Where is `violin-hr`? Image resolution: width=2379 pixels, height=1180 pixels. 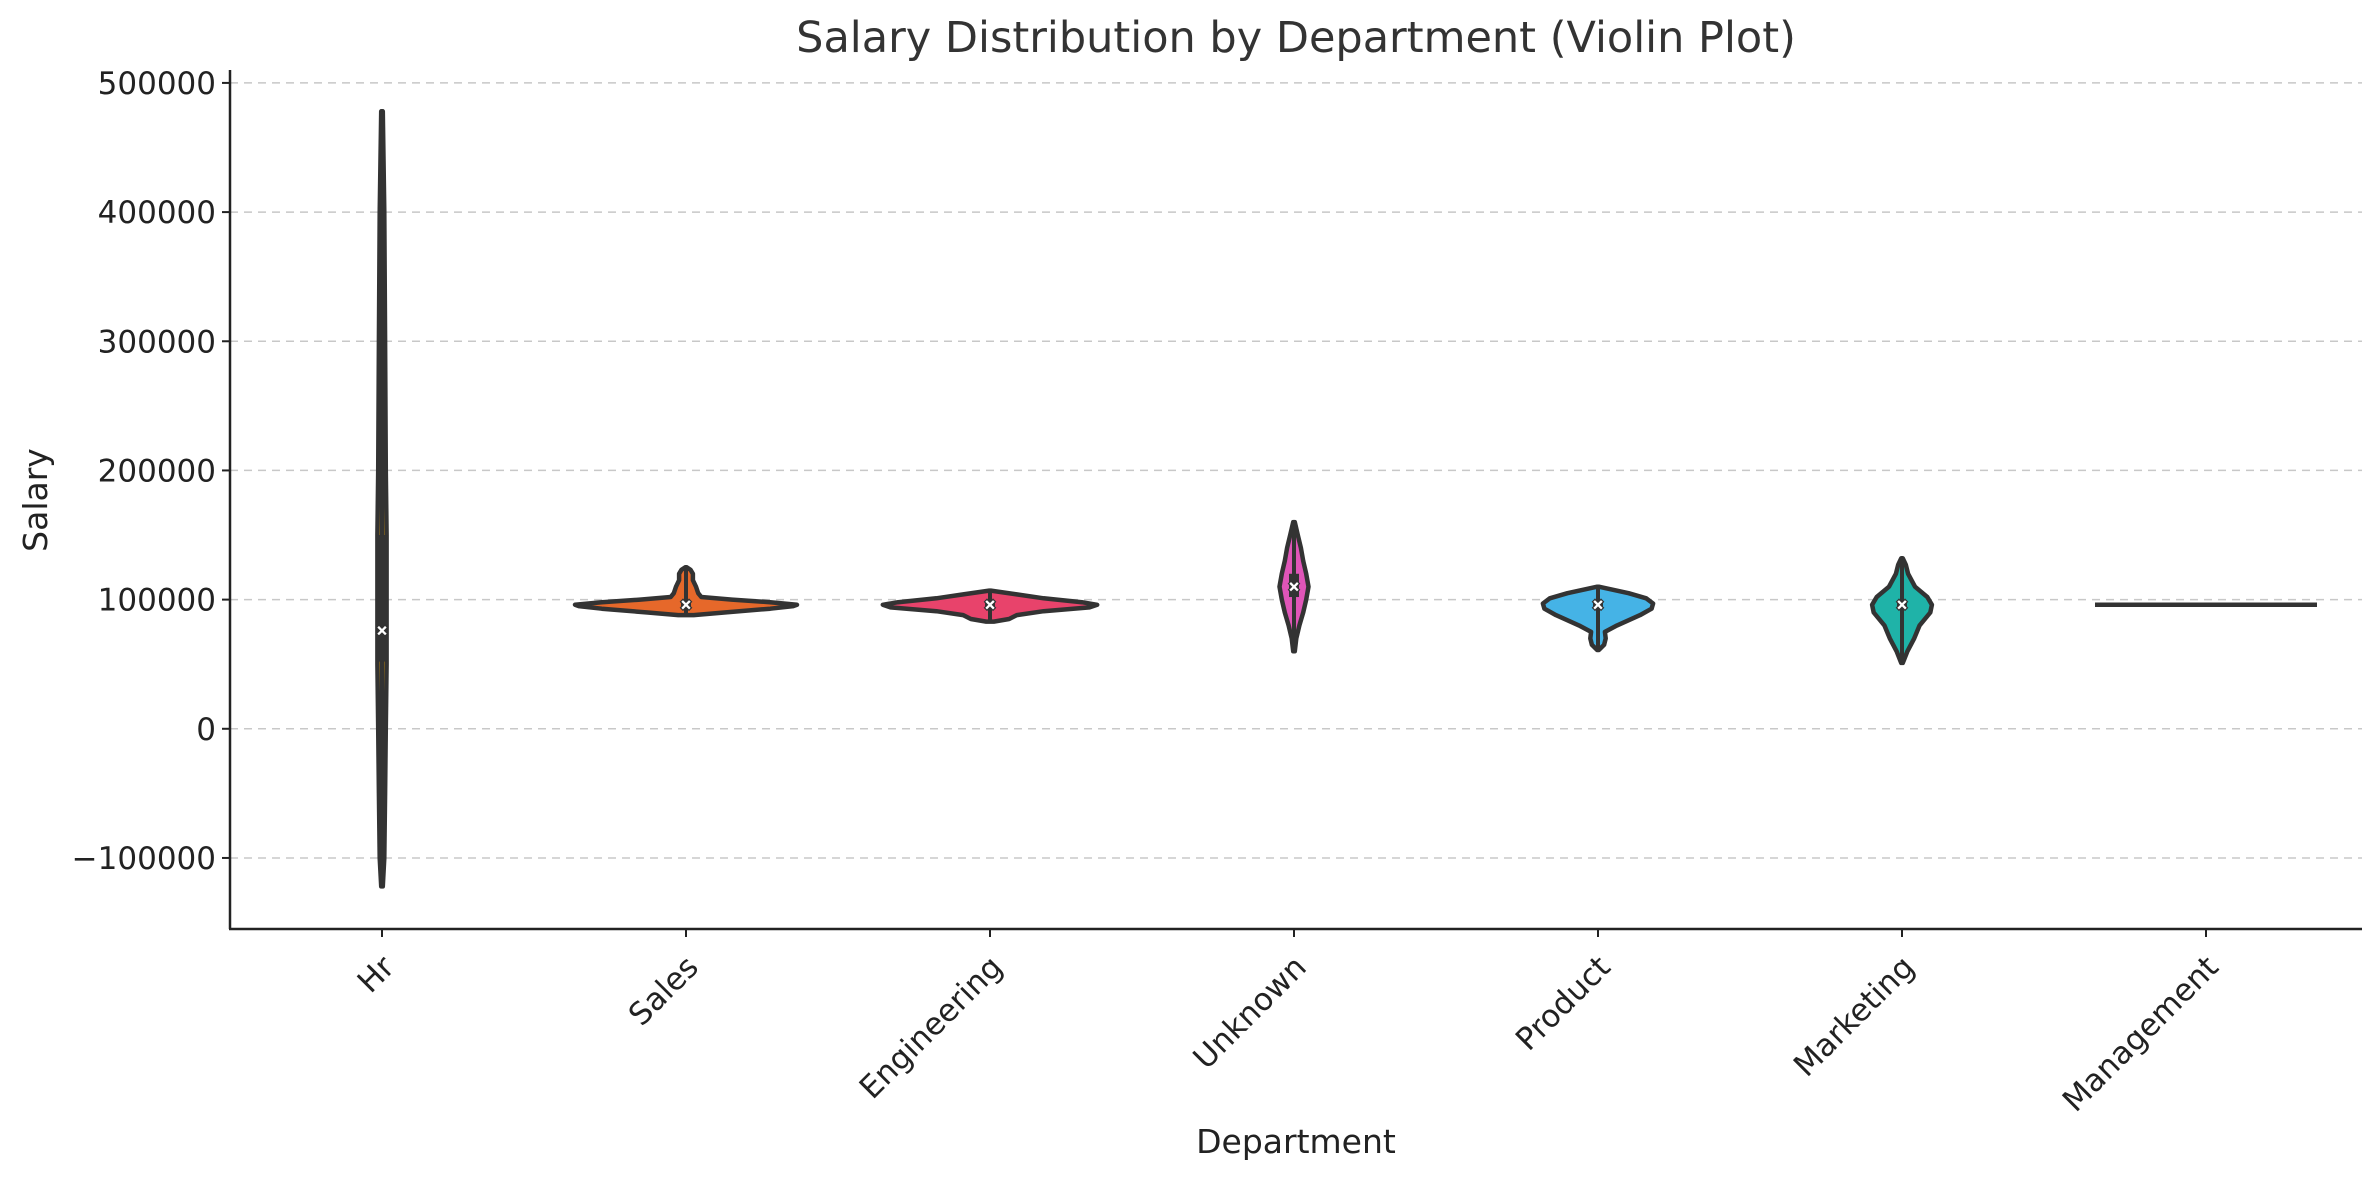 violin-hr is located at coordinates (382, 499).